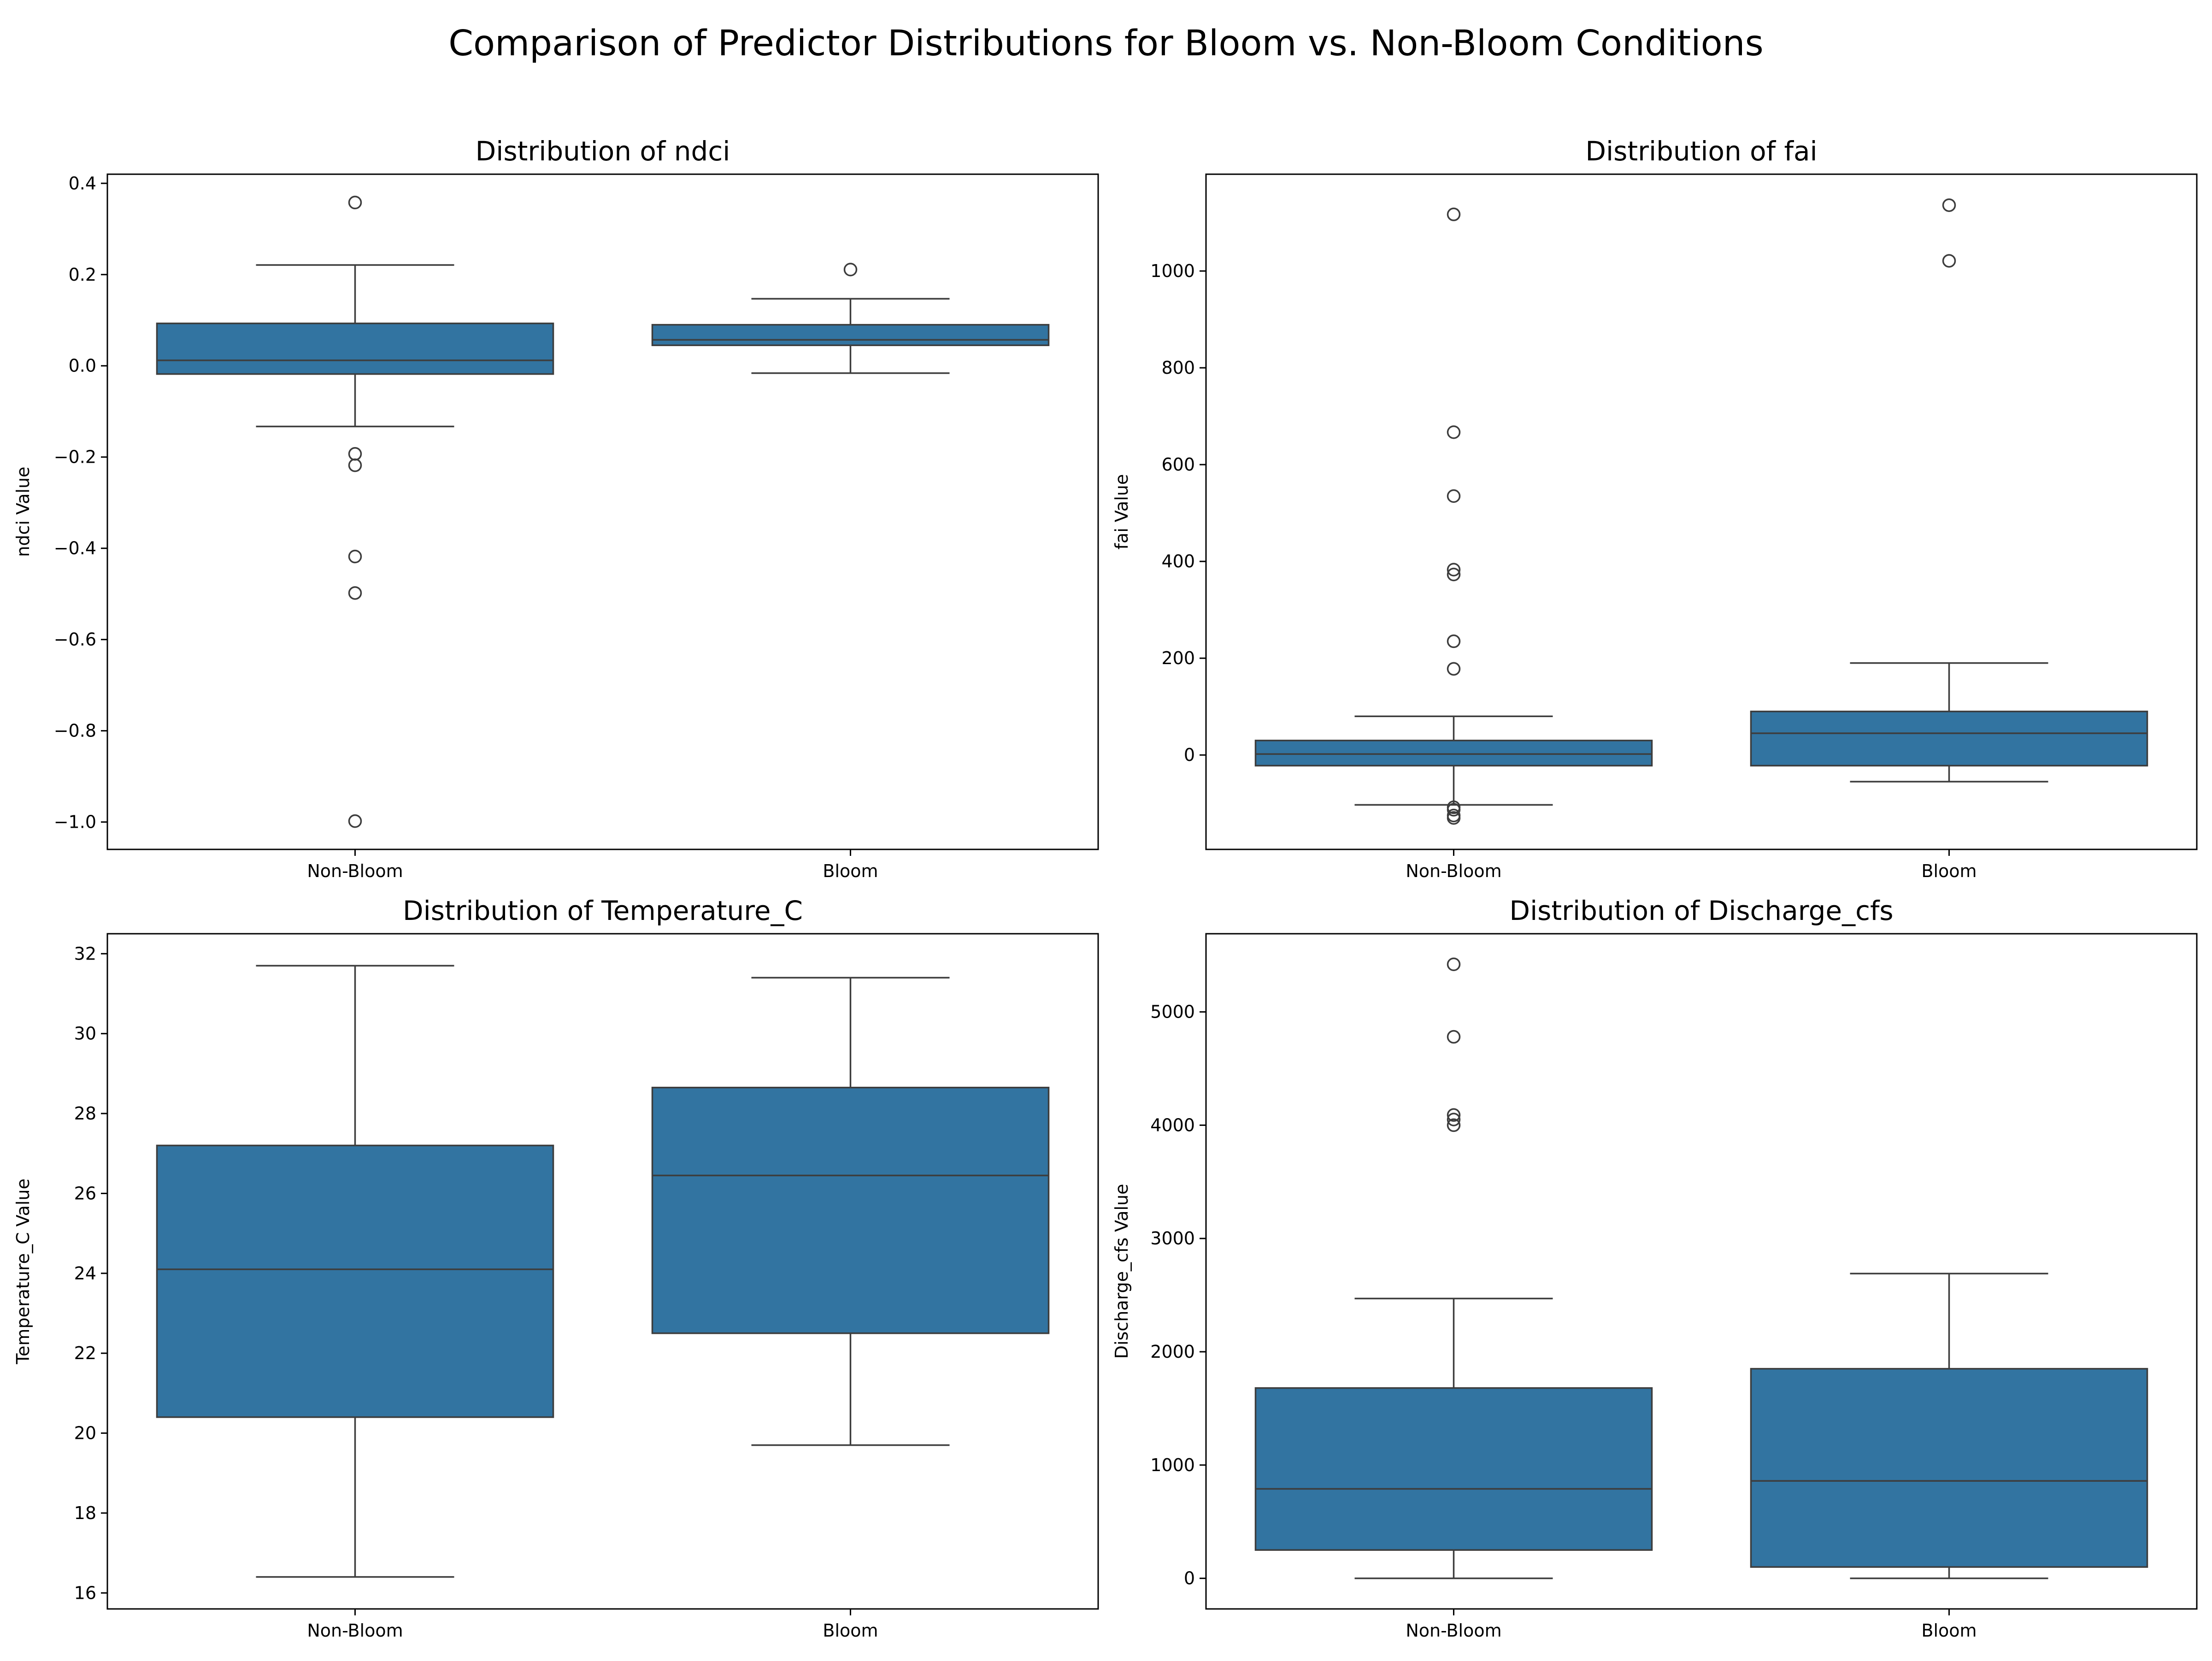  Describe the element at coordinates (75, 640) in the screenshot. I see `y-tick-label: −0.6` at that location.